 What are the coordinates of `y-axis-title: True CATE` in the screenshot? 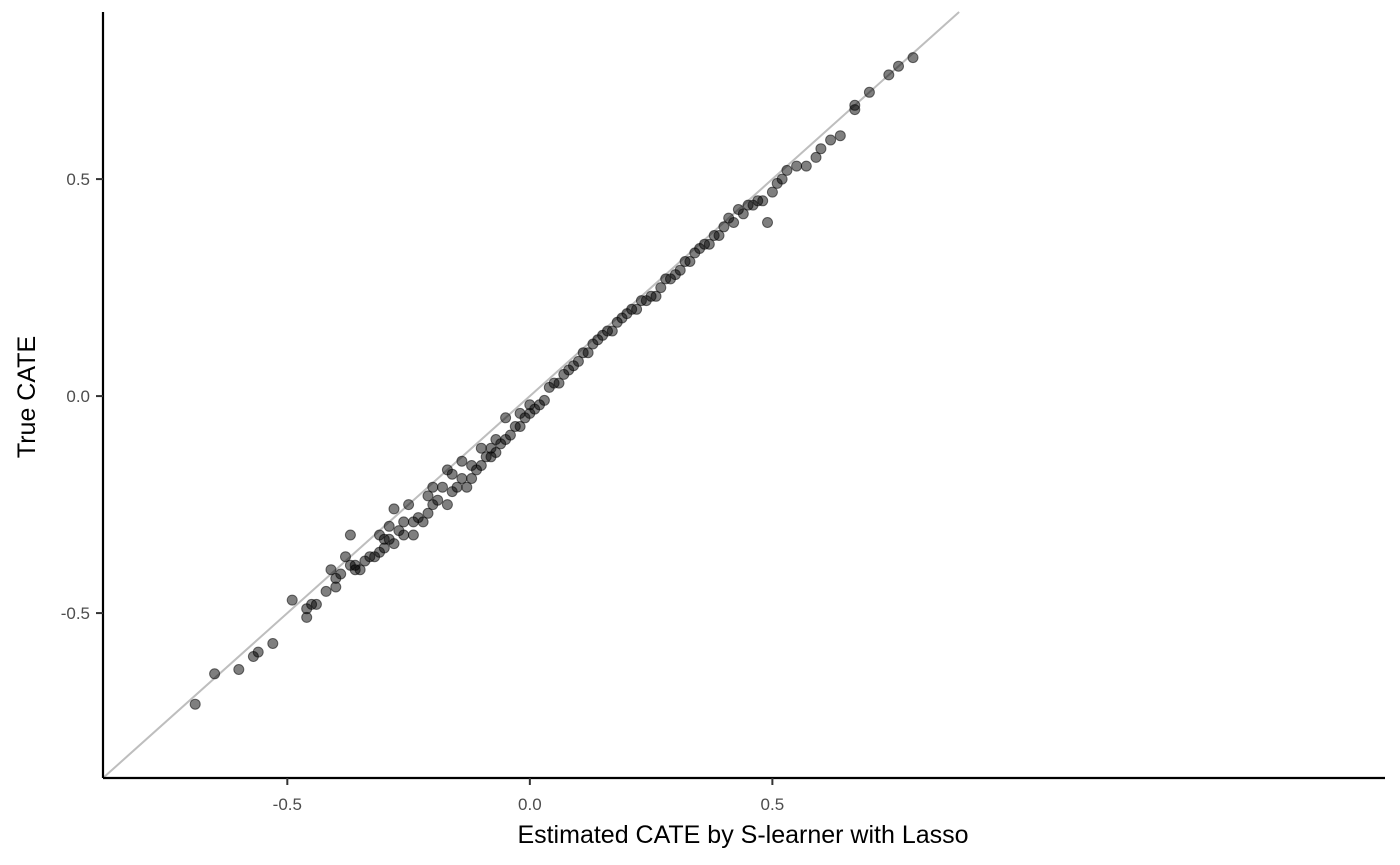 It's located at (27, 397).